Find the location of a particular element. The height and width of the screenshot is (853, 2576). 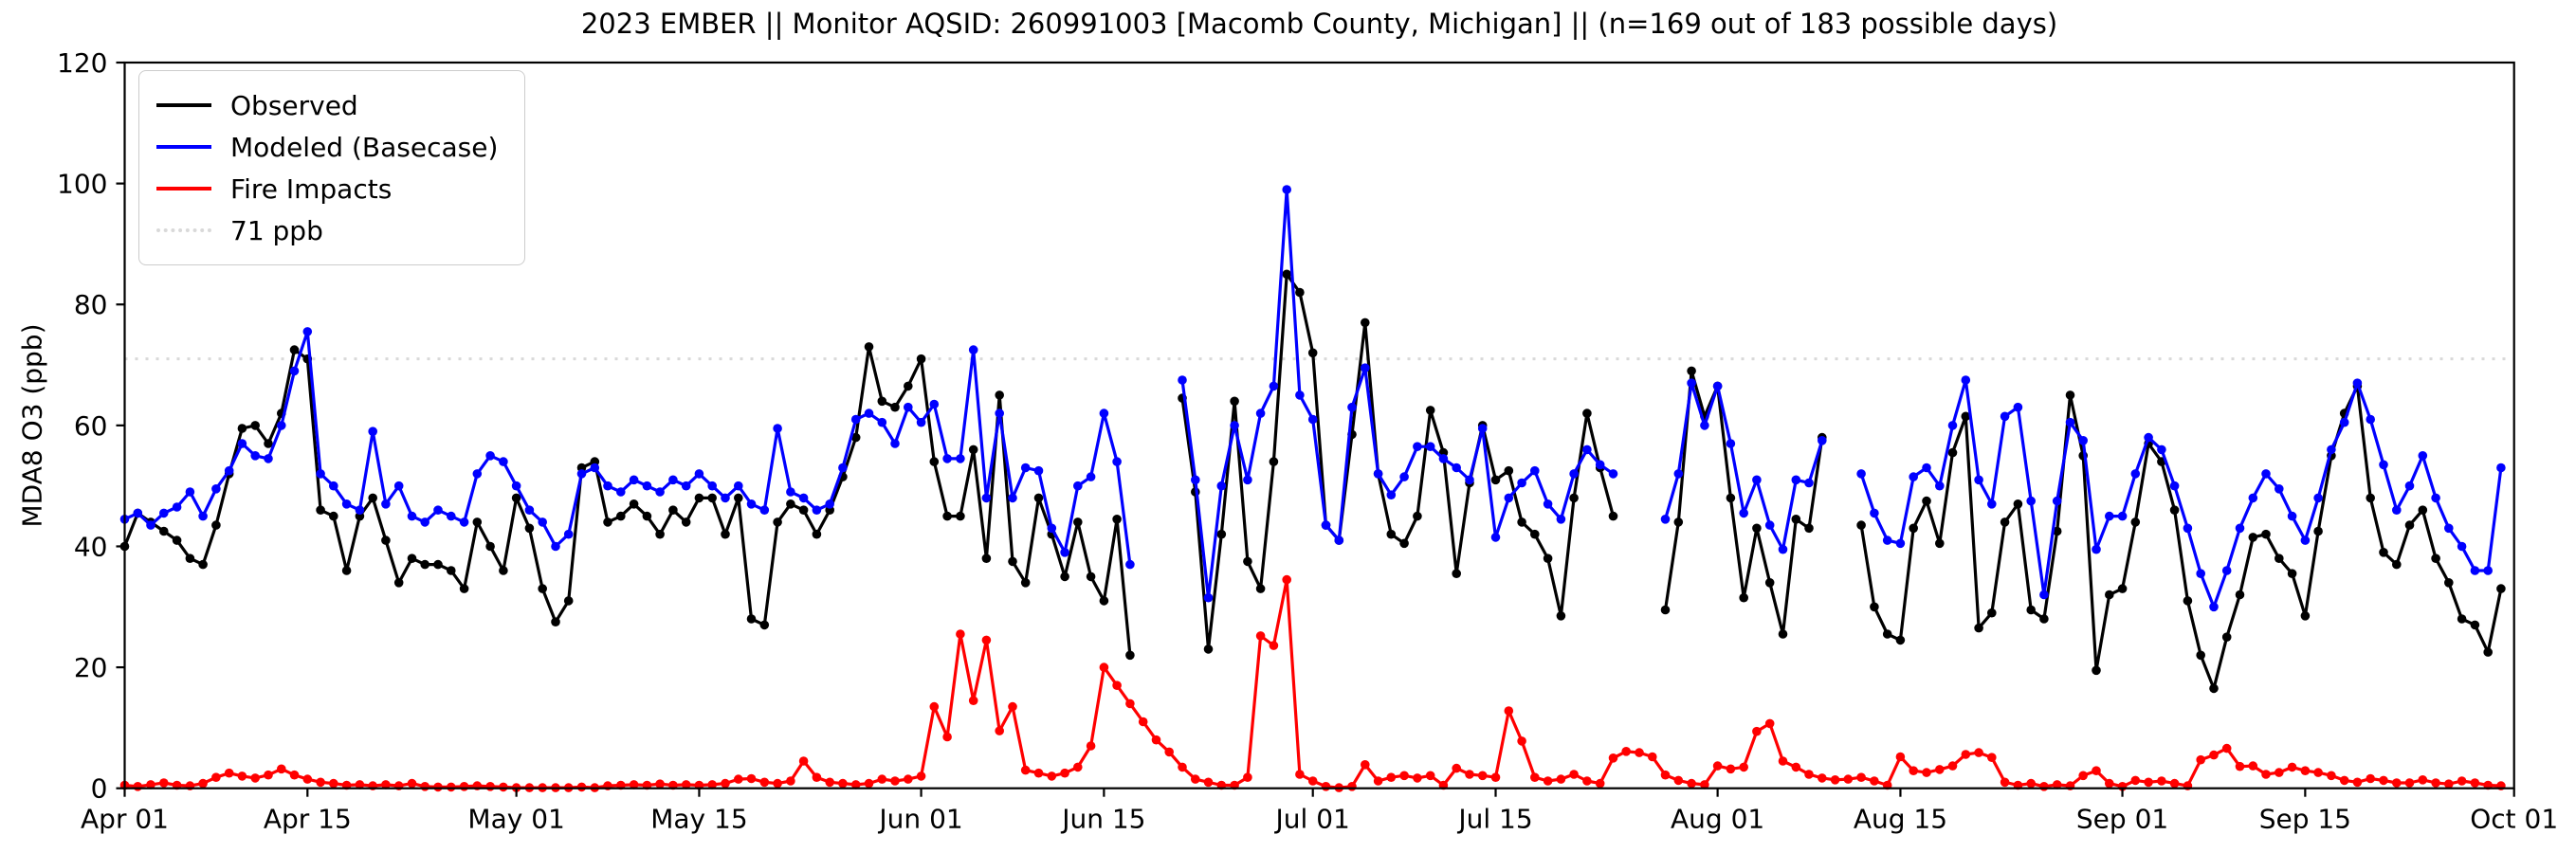

y-tick-label: 80 is located at coordinates (91, 304).